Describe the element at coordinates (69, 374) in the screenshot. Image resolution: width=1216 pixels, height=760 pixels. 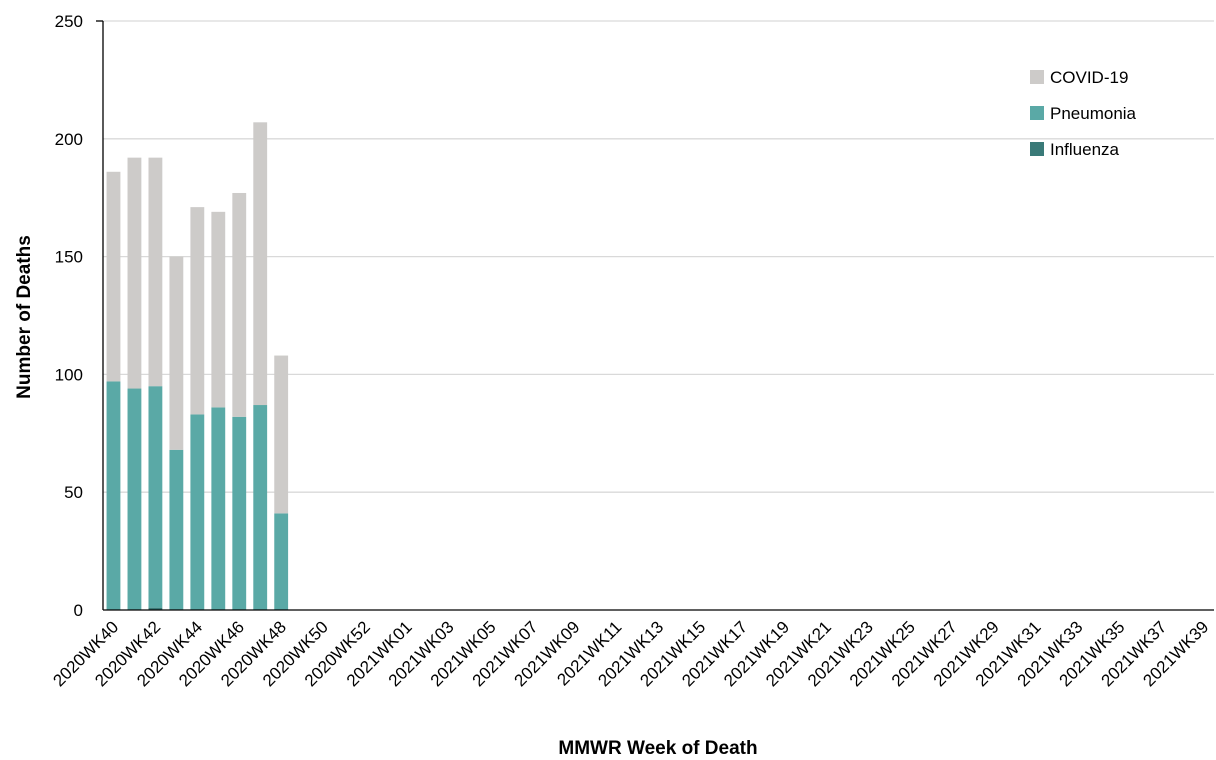
I see `y-tick-label: 100` at that location.